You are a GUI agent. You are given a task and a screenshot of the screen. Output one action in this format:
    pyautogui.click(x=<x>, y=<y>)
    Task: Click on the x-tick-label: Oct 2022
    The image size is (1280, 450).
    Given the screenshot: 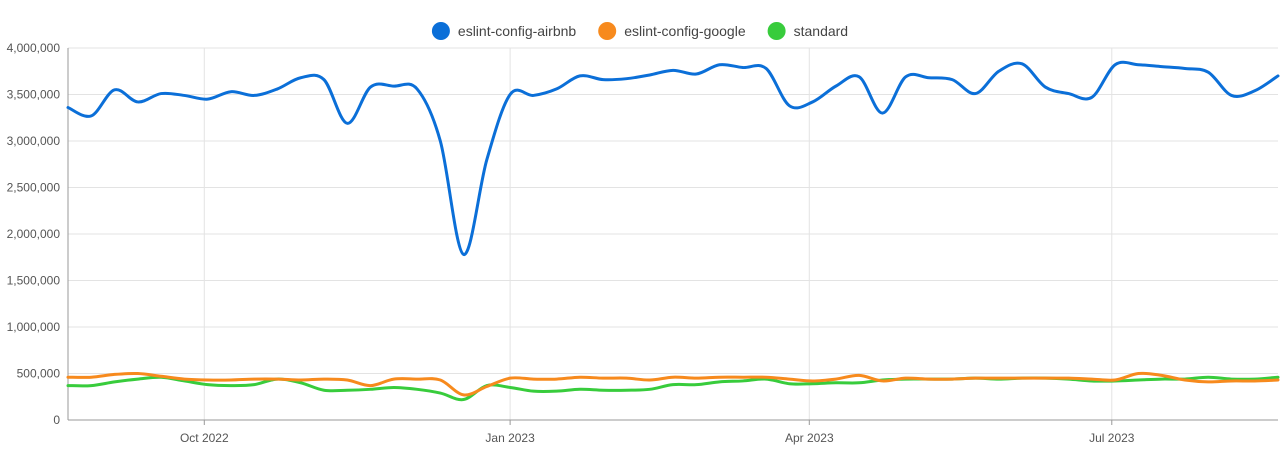 What is the action you would take?
    pyautogui.click(x=204, y=438)
    